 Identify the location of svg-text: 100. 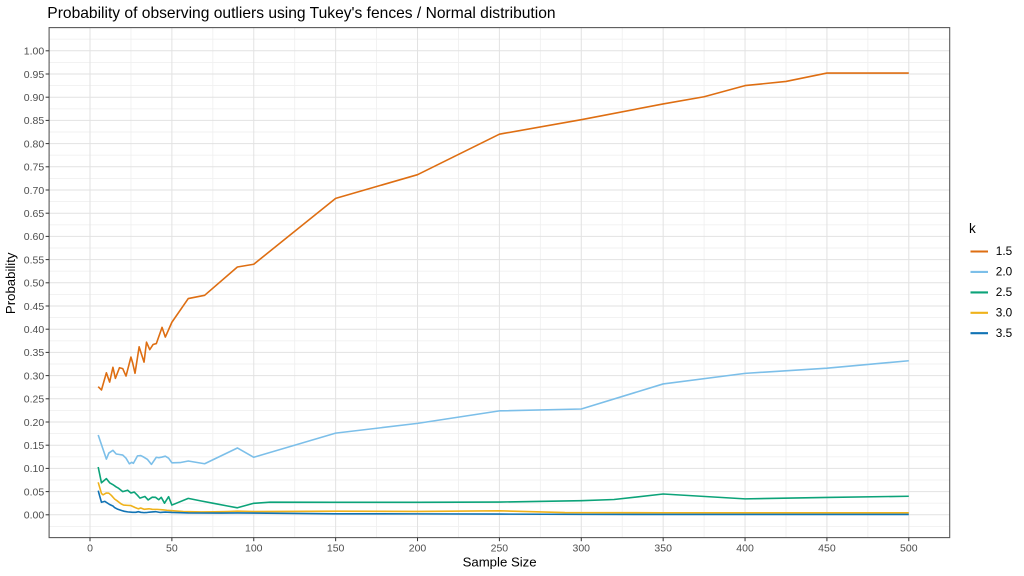
(254, 549).